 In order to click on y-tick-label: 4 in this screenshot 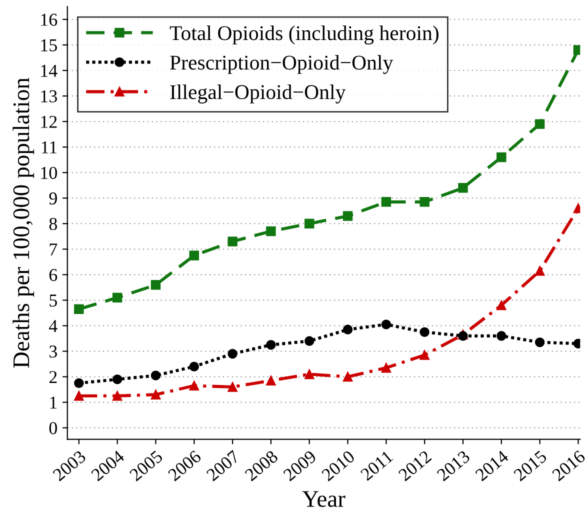, I will do `click(53, 326)`.